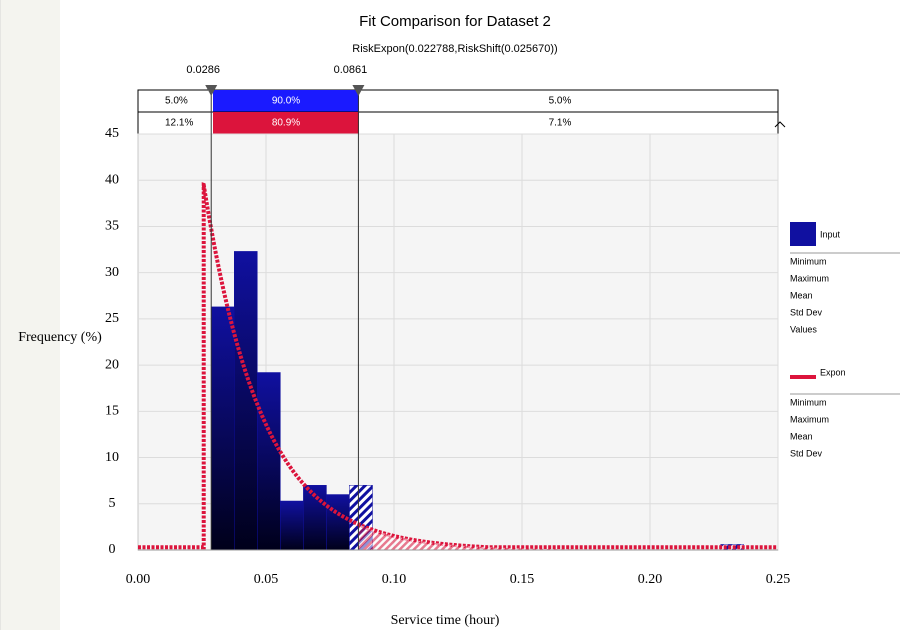 This screenshot has height=630, width=900. What do you see at coordinates (568, 537) in the screenshot?
I see `expon-fit-tail-area` at bounding box center [568, 537].